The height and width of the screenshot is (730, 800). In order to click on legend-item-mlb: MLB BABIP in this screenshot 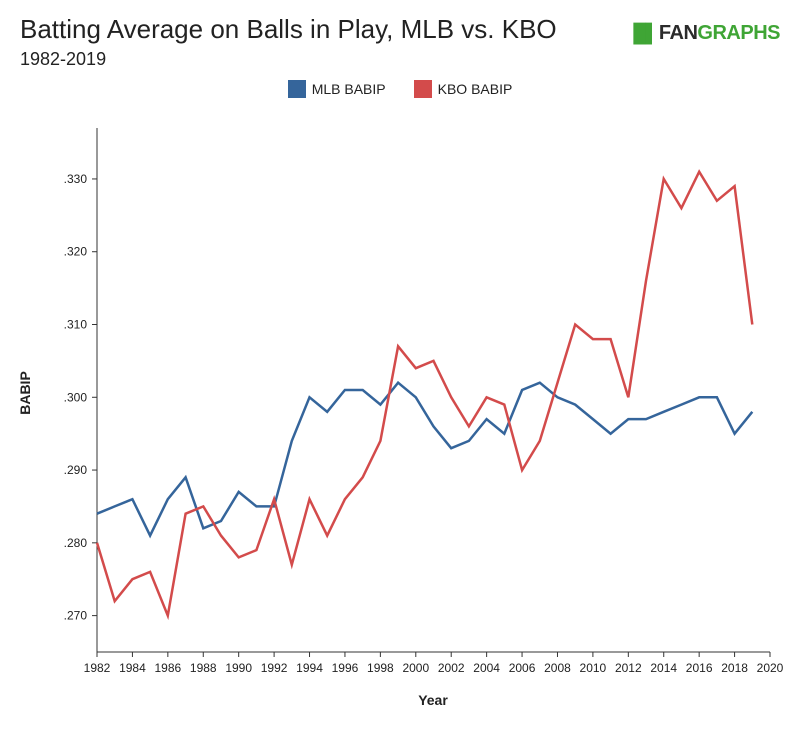, I will do `click(336, 89)`.